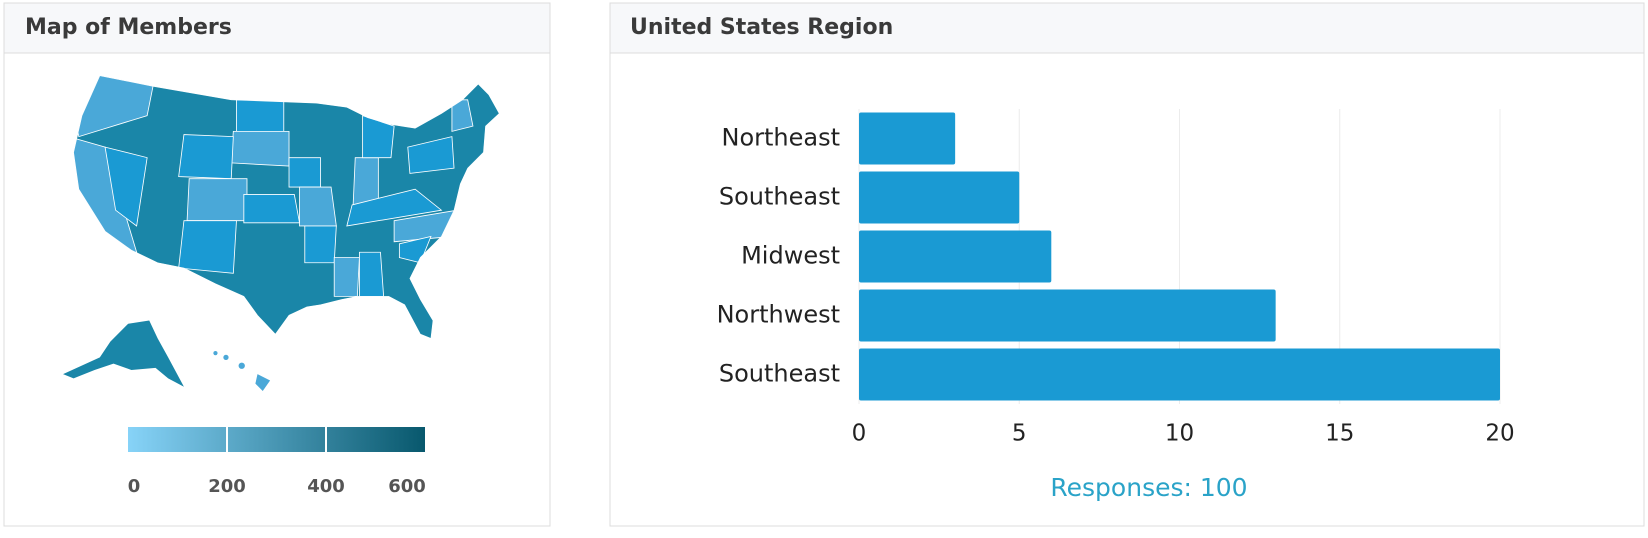  I want to click on legend-bar, so click(276, 439).